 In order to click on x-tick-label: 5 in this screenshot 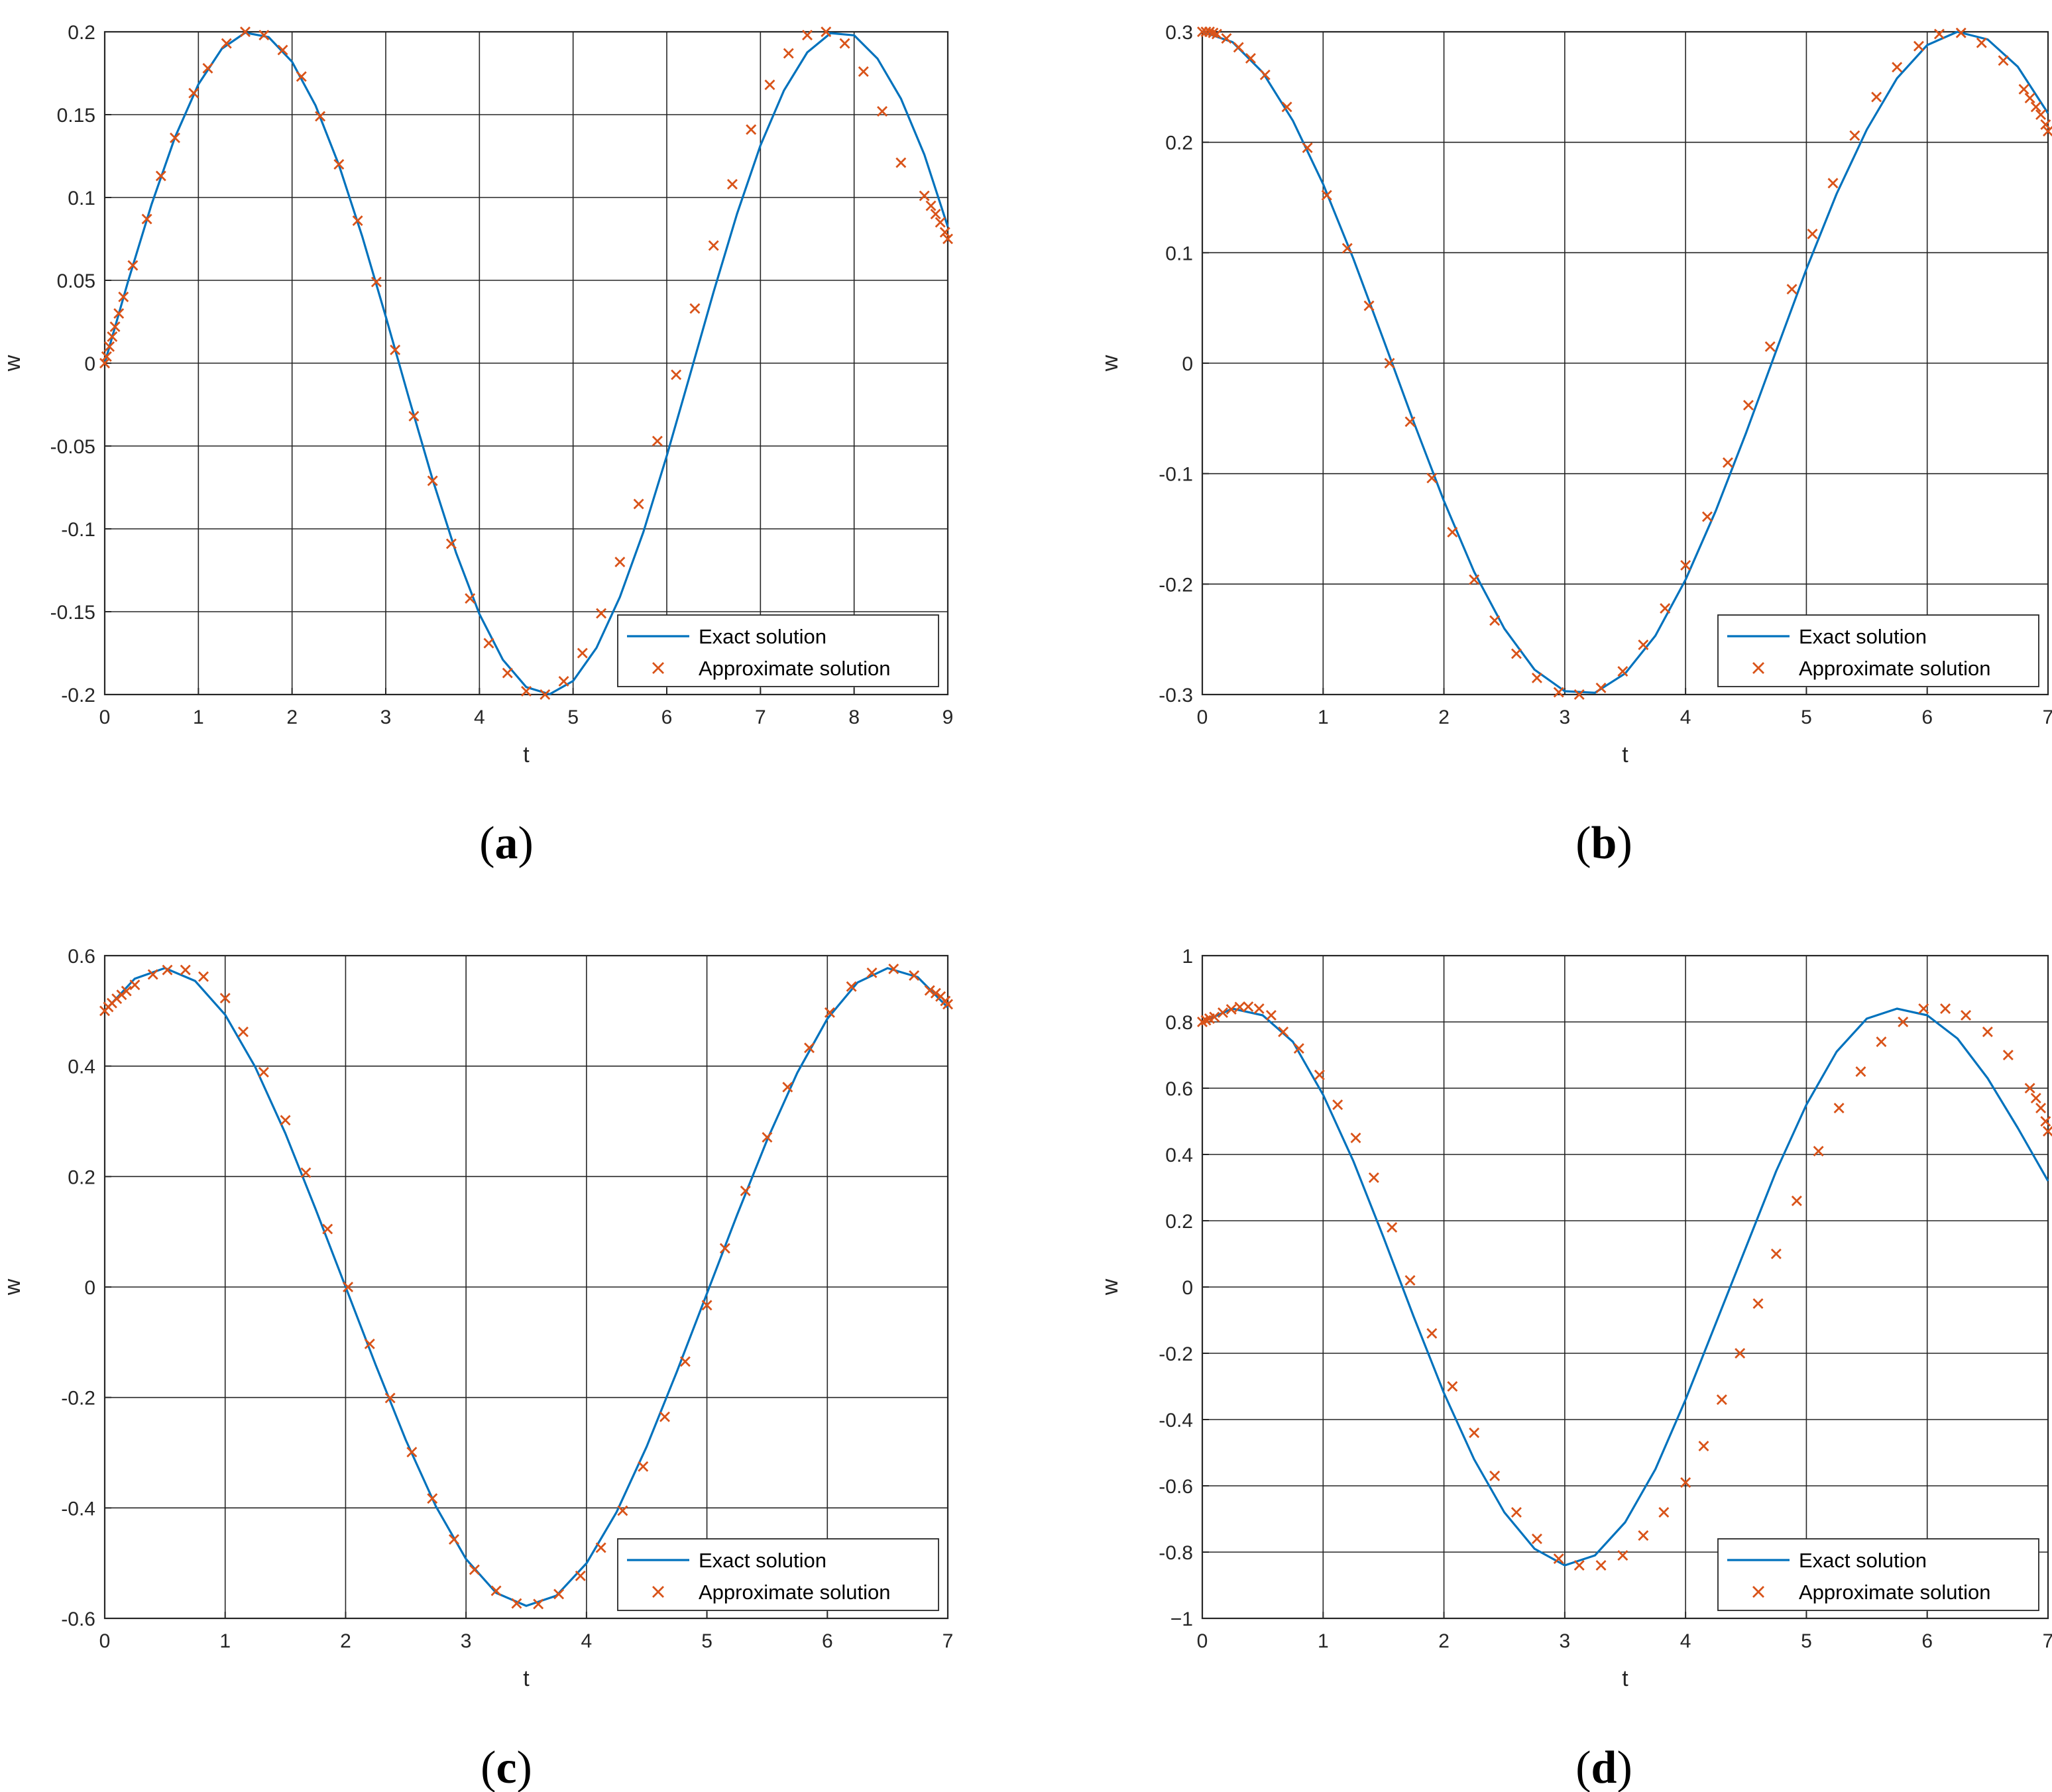, I will do `click(1806, 1641)`.